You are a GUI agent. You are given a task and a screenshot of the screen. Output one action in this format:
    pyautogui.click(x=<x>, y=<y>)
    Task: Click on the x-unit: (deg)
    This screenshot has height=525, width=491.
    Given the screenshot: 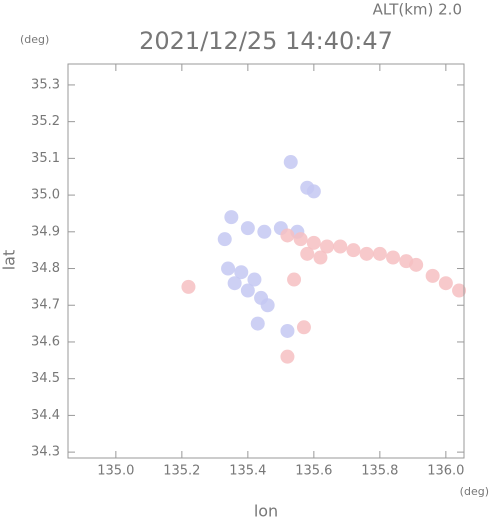 What is the action you would take?
    pyautogui.click(x=474, y=491)
    